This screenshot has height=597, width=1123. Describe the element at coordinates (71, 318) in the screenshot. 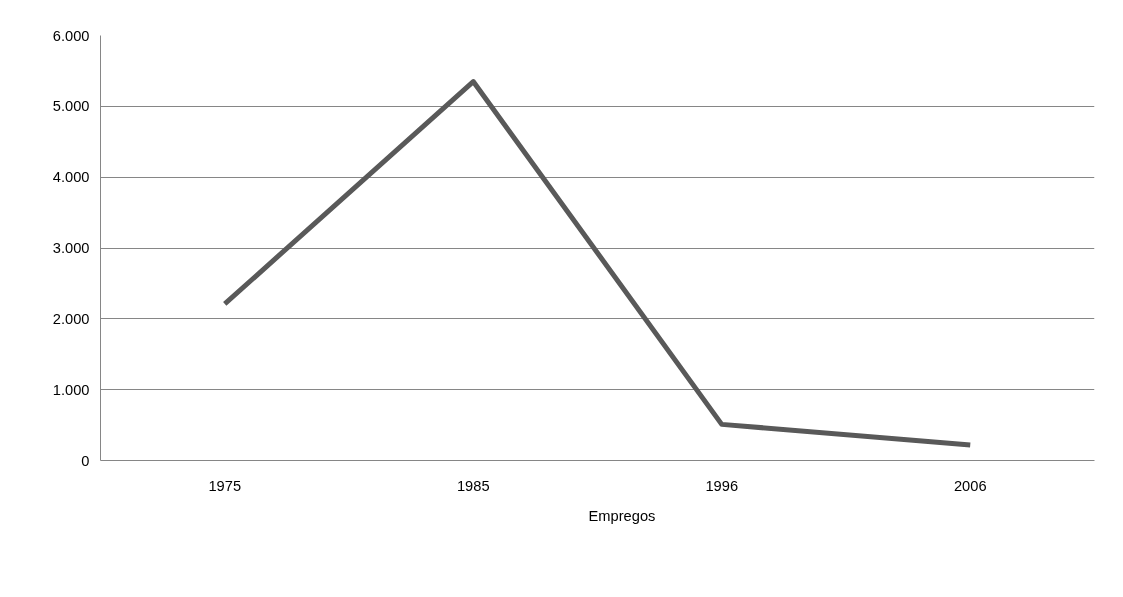

I see `y-tick-label: 2.000` at that location.